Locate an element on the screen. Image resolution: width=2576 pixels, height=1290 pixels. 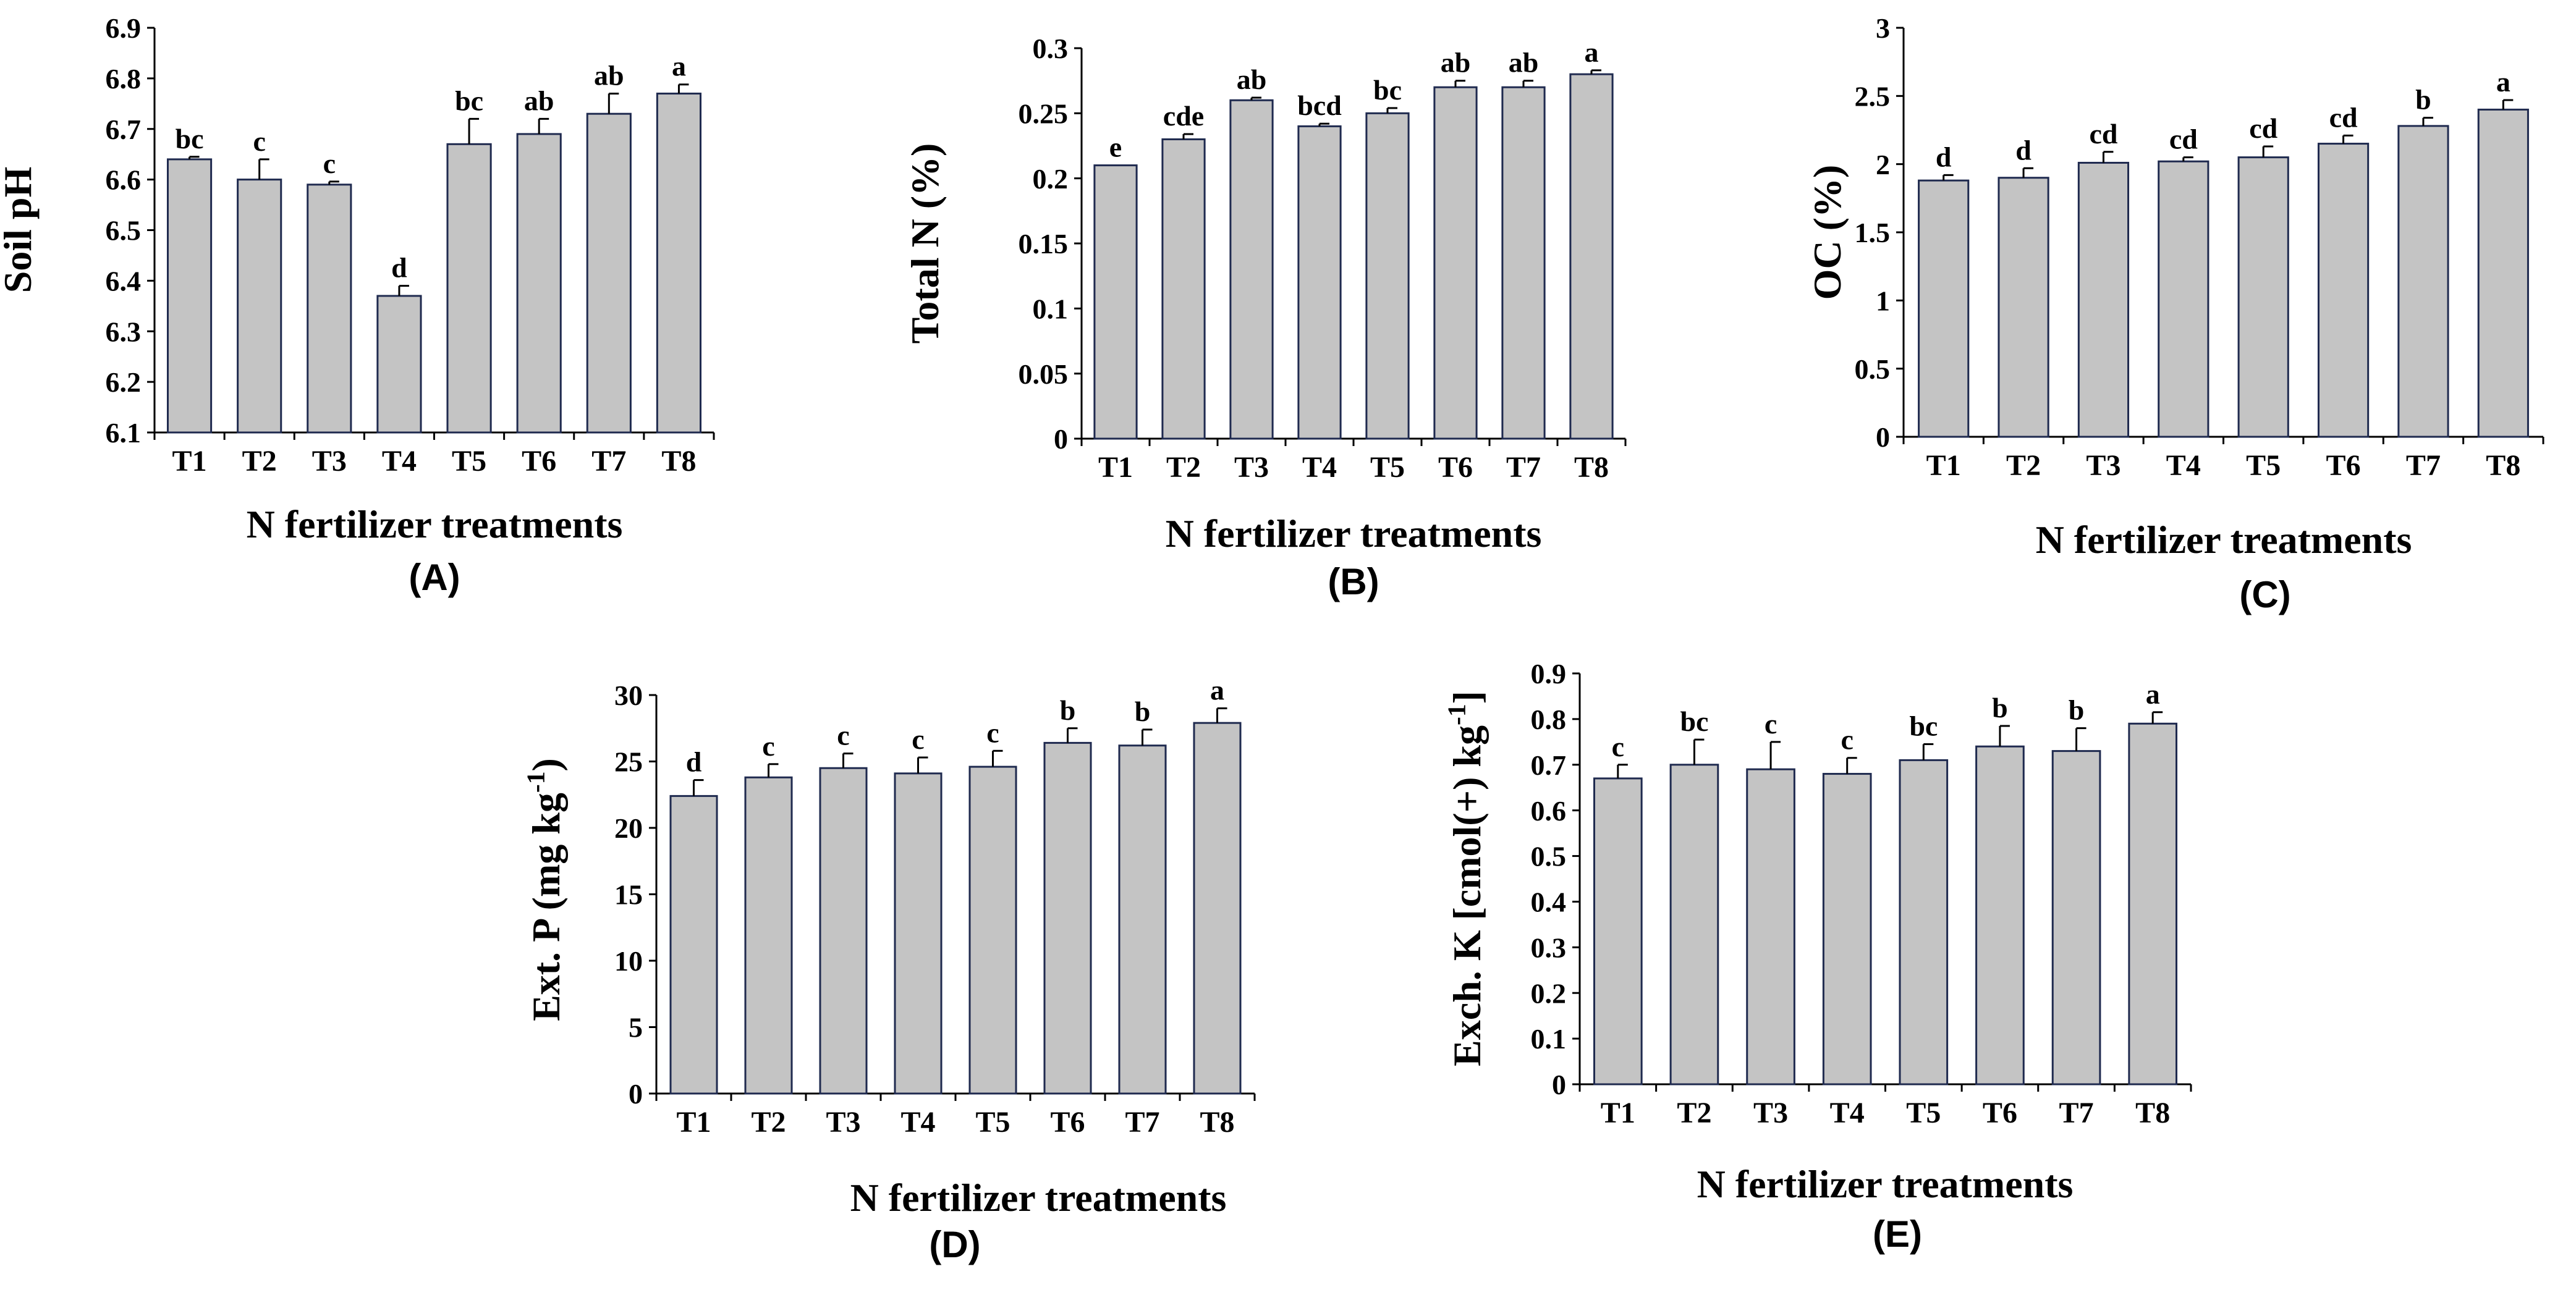
y-tick-label: 0.1 is located at coordinates (1051, 308).